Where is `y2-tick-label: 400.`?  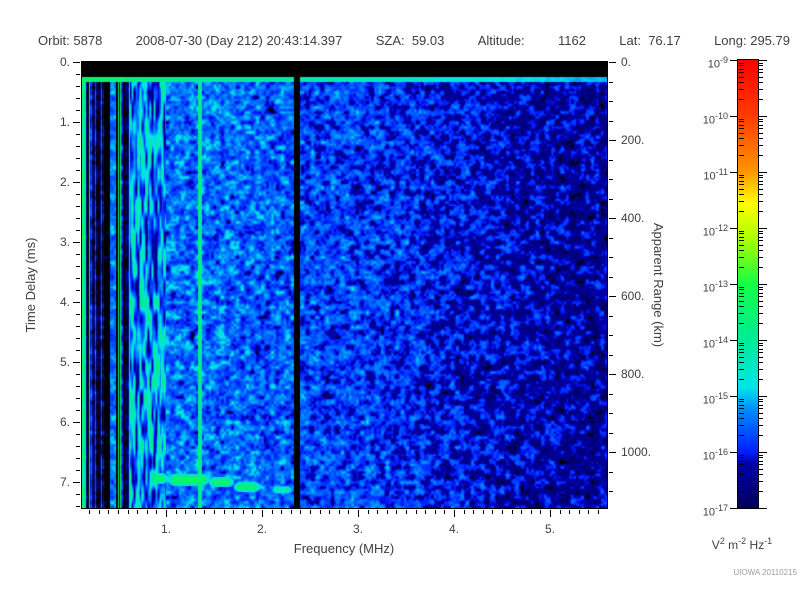 y2-tick-label: 400. is located at coordinates (633, 218).